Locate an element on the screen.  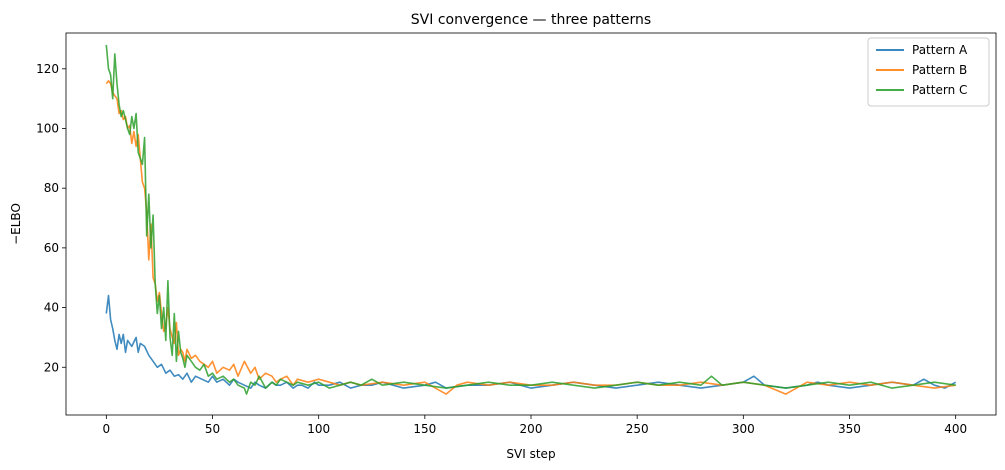
legend-box is located at coordinates (928, 72).